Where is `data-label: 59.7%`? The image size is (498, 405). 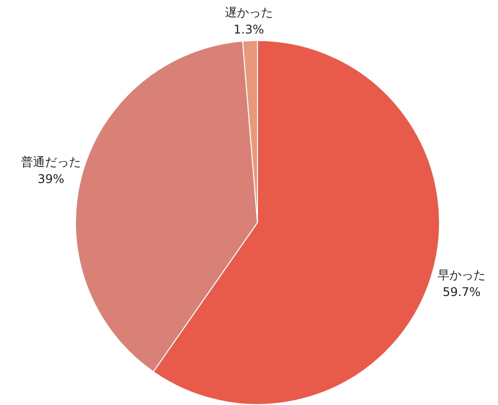
data-label: 59.7% is located at coordinates (461, 292).